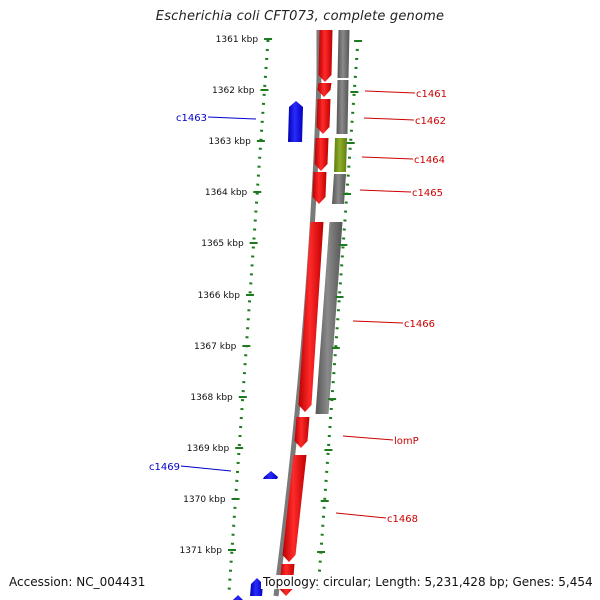 The image size is (600, 600). Describe the element at coordinates (406, 441) in the screenshot. I see `gene-label-lomP: lomP` at that location.